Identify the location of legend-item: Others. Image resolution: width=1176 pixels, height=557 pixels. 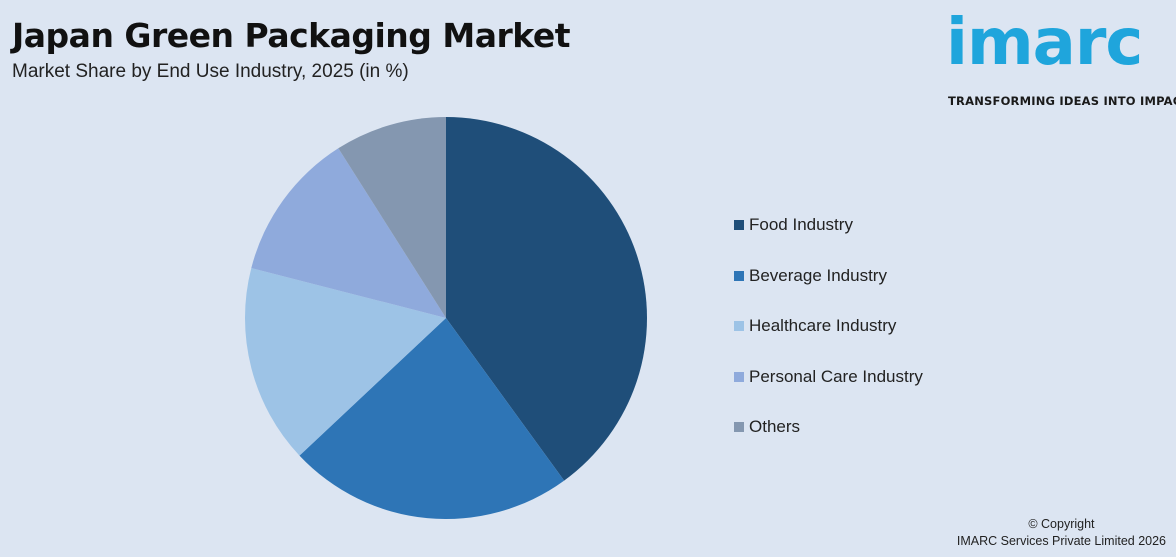
(828, 427).